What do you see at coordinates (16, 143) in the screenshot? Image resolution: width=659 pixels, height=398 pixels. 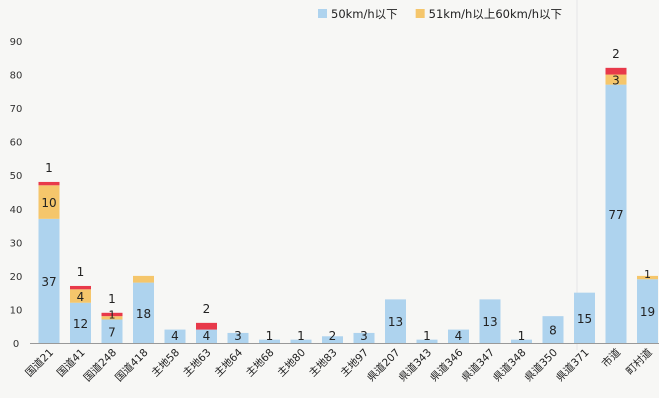 I see `y-tick-label: 60` at bounding box center [16, 143].